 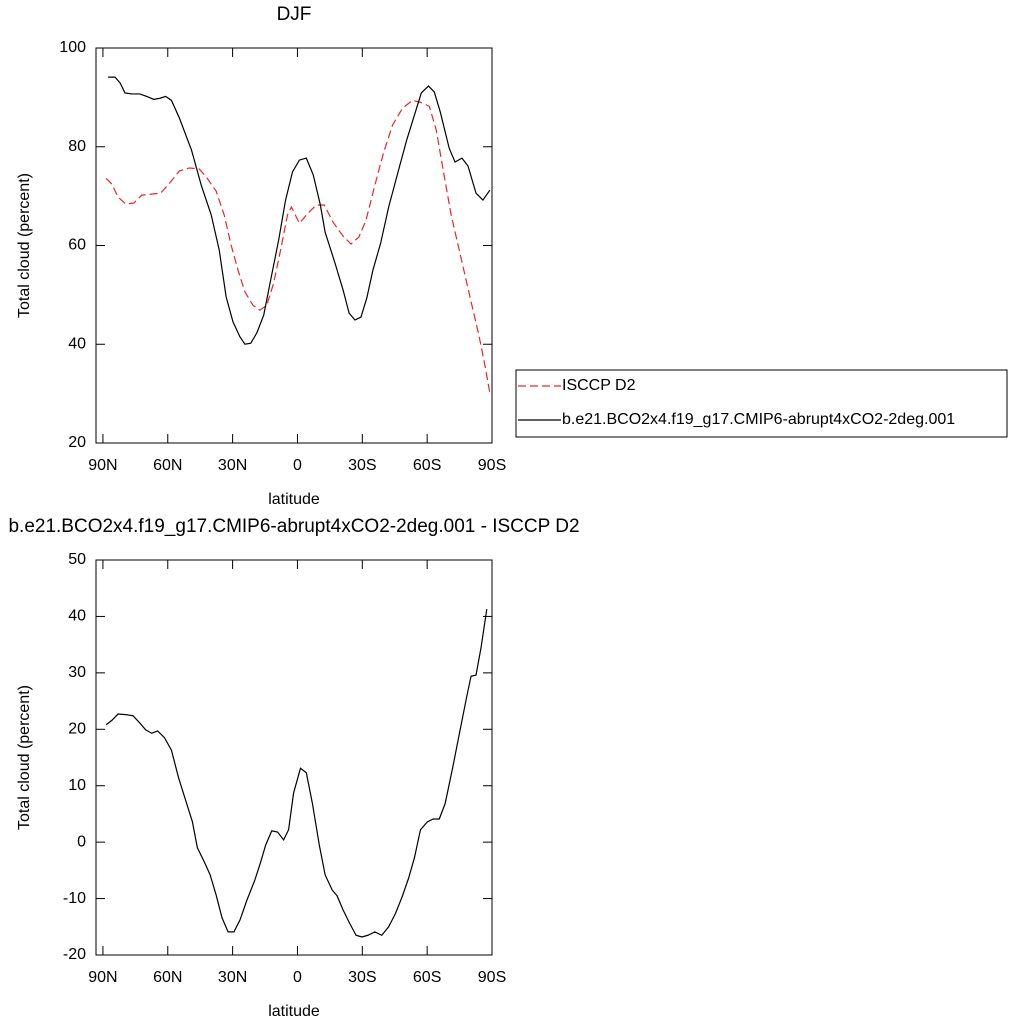 What do you see at coordinates (599, 385) in the screenshot?
I see `legend-label: ISCCP D2` at bounding box center [599, 385].